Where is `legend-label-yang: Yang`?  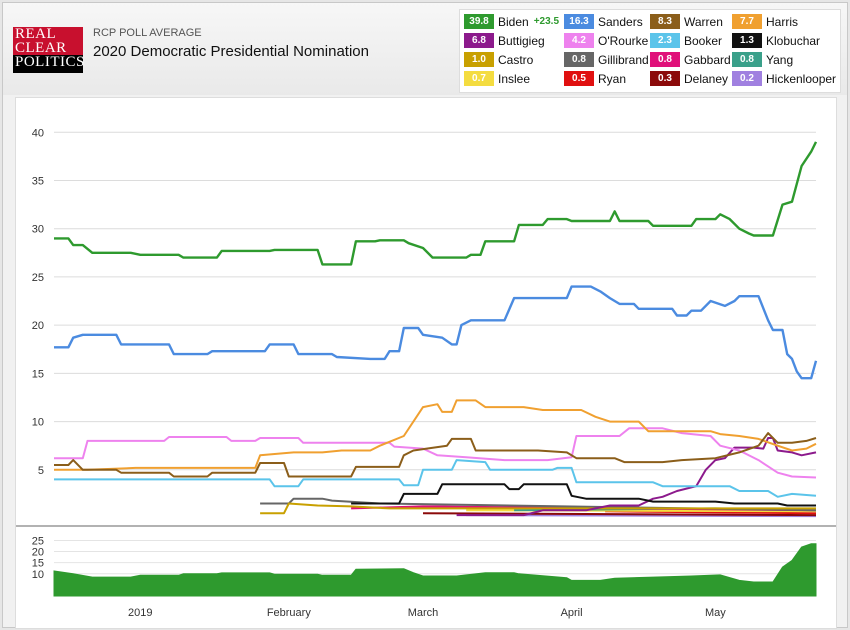 legend-label-yang: Yang is located at coordinates (780, 59).